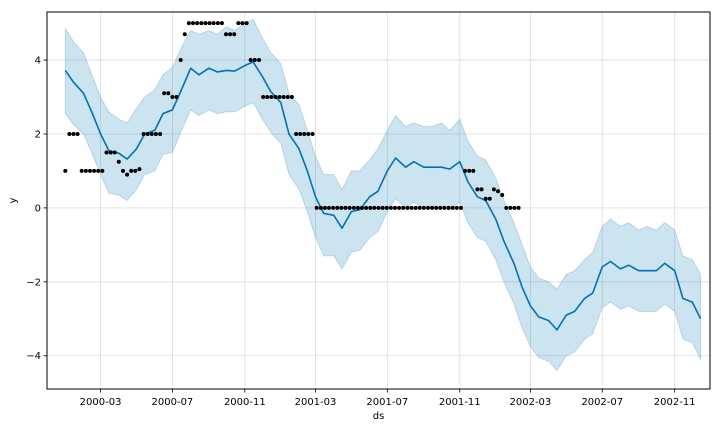  I want to click on y-axis-ticks: −4 −2 0 2 4, so click(36, 209).